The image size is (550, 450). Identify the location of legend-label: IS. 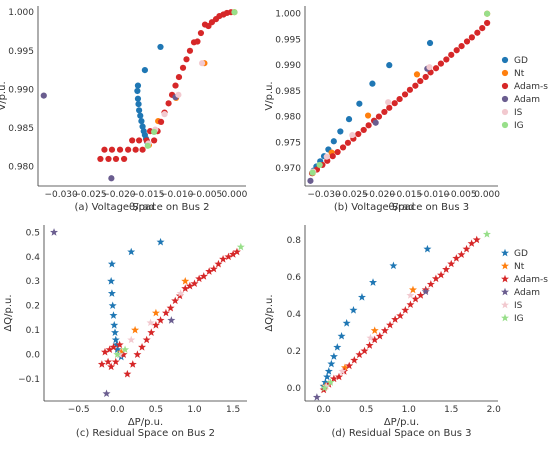
(518, 113).